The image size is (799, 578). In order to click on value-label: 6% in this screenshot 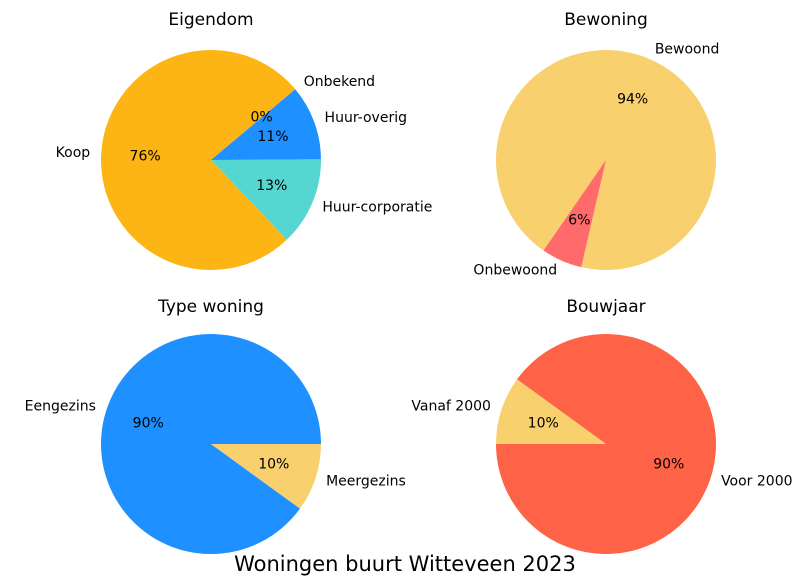, I will do `click(579, 220)`.